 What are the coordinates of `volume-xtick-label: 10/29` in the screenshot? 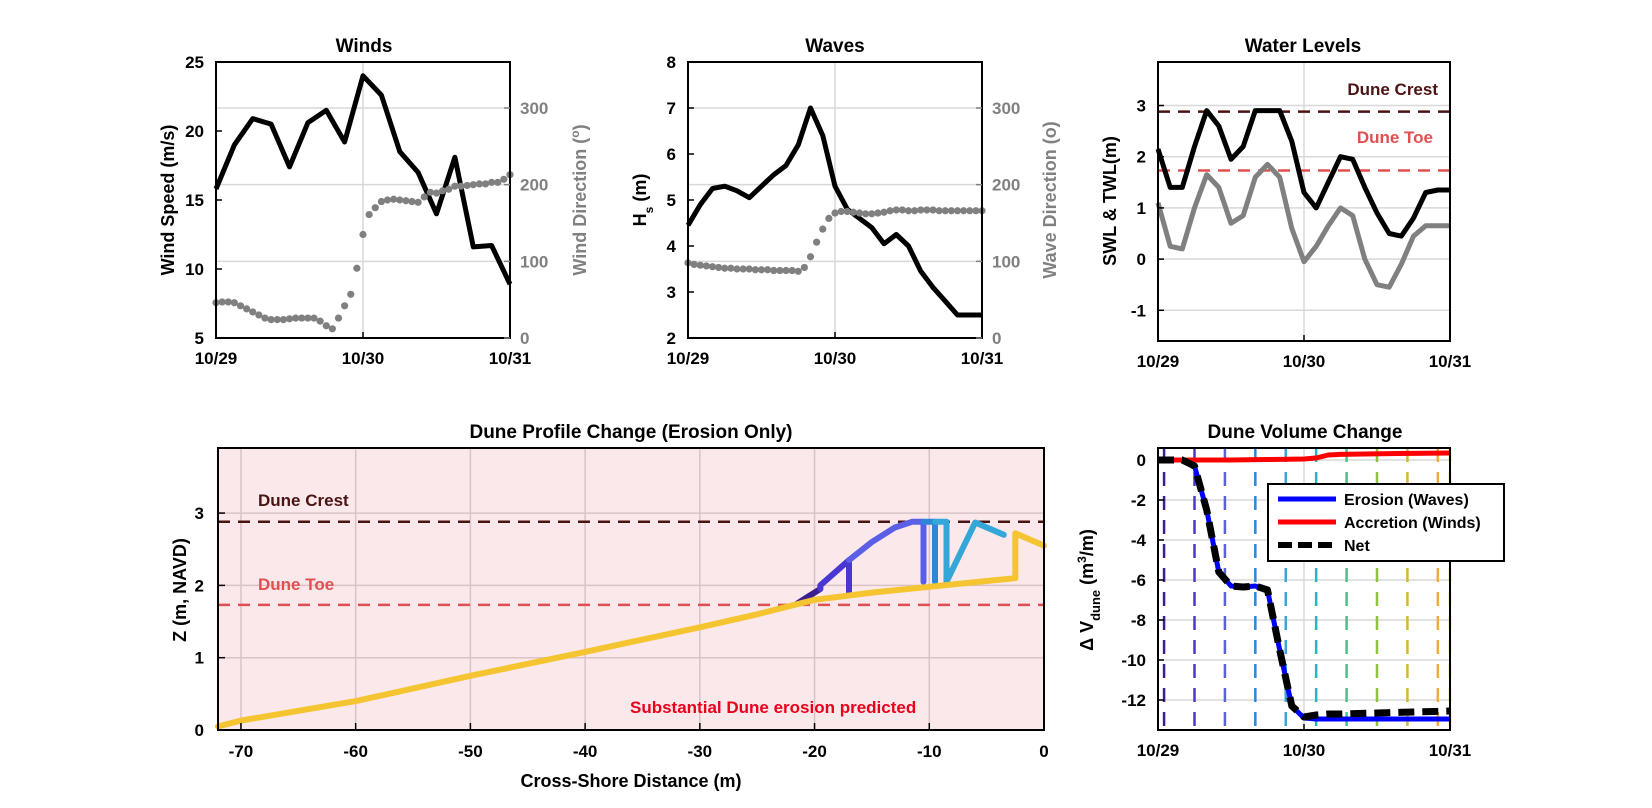 It's located at (1158, 750).